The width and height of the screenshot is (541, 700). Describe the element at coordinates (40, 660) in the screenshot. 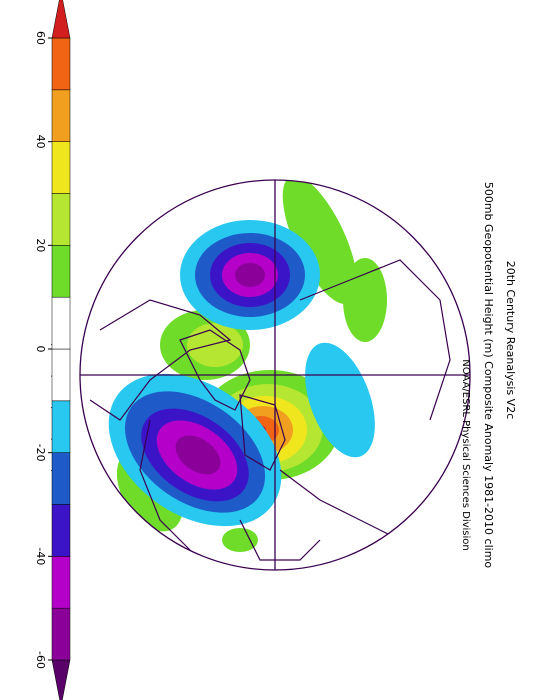

I see `colorbar-tick-label: -60` at that location.